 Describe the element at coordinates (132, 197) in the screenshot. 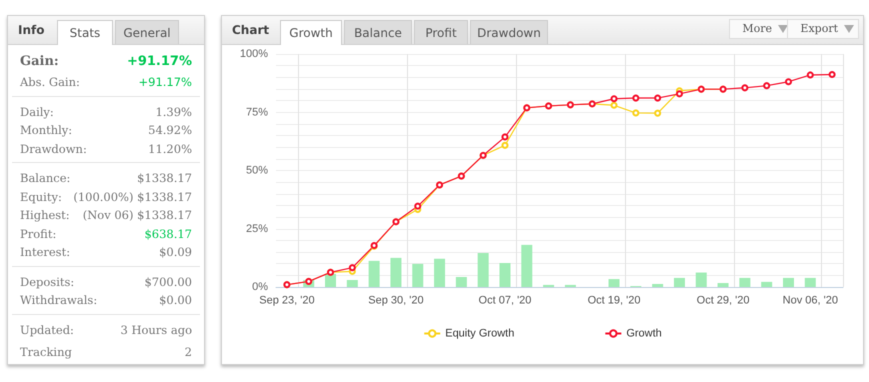

I see `text: (100.00%) $1338.17` at that location.